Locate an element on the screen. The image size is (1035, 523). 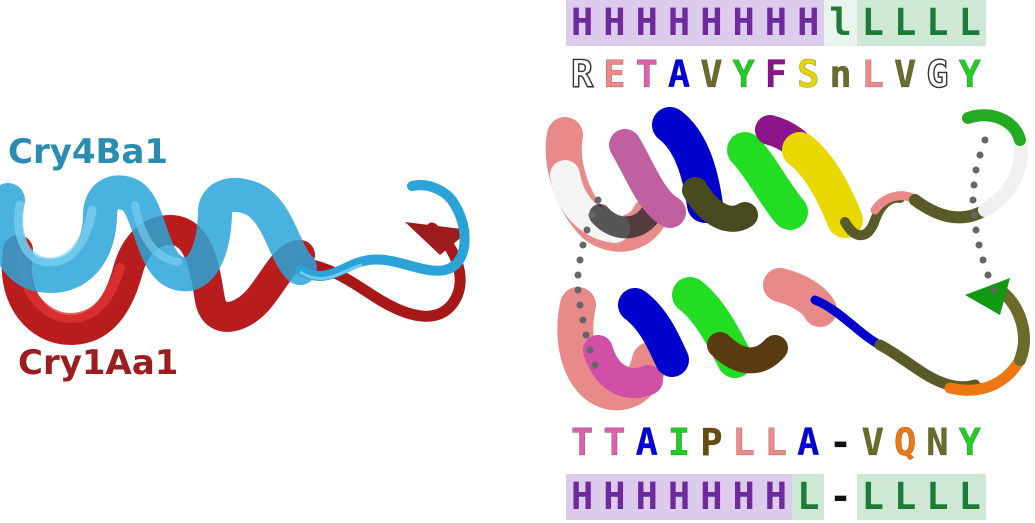
residue-letter: G is located at coordinates (938, 74).